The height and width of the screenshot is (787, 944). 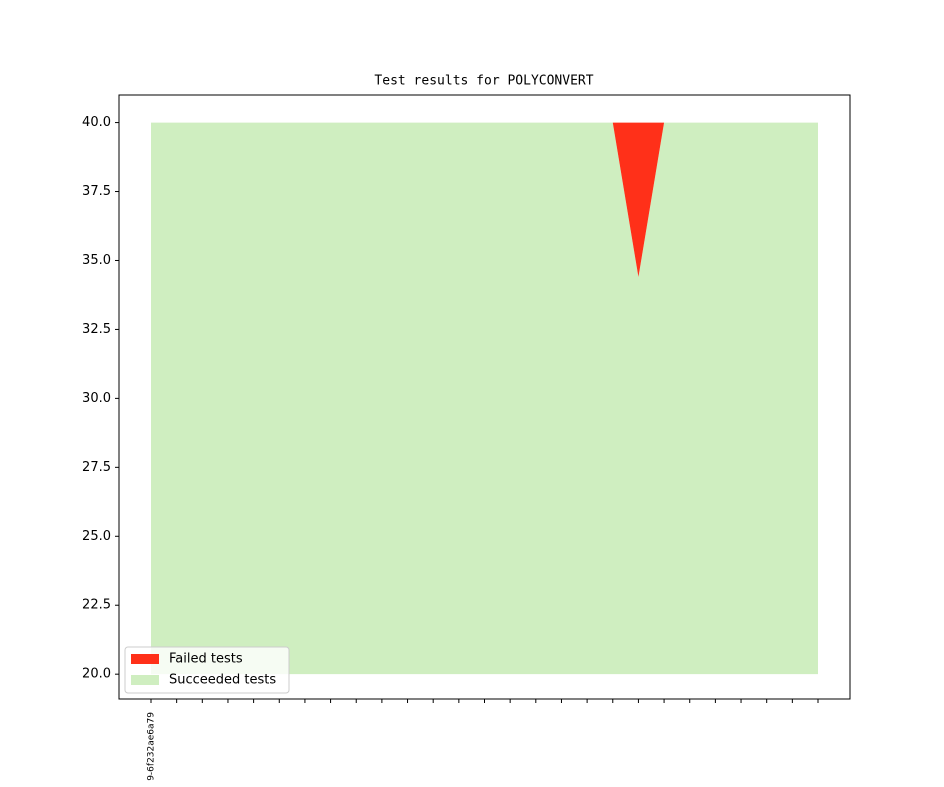 I want to click on area, so click(x=484, y=200).